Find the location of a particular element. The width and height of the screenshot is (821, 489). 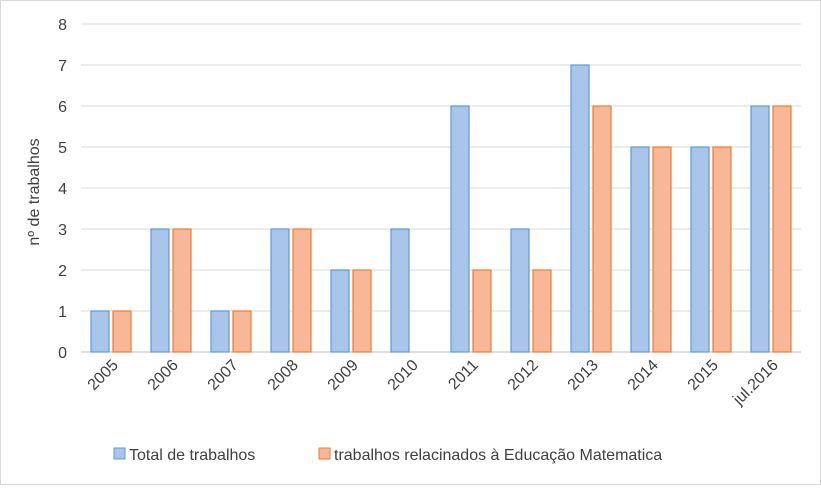

bar-total-jul.2016 is located at coordinates (760, 229).